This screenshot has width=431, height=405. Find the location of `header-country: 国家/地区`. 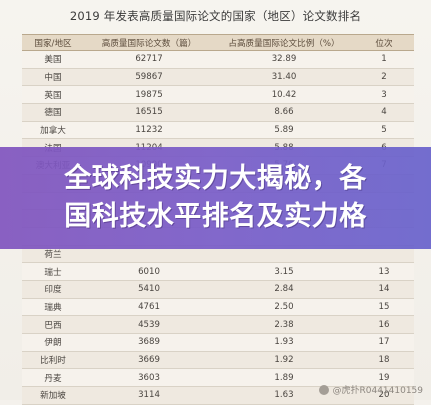

header-country: 国家/地区 is located at coordinates (53, 42).